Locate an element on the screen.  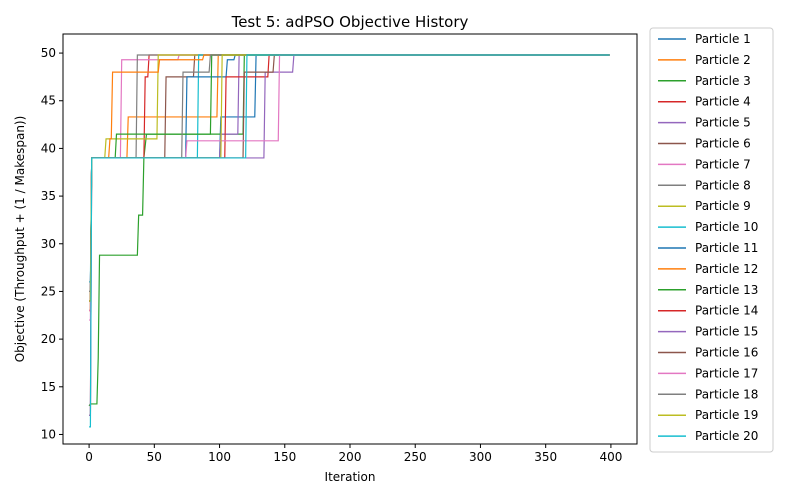
legend-label: Particle 2 is located at coordinates (723, 60).